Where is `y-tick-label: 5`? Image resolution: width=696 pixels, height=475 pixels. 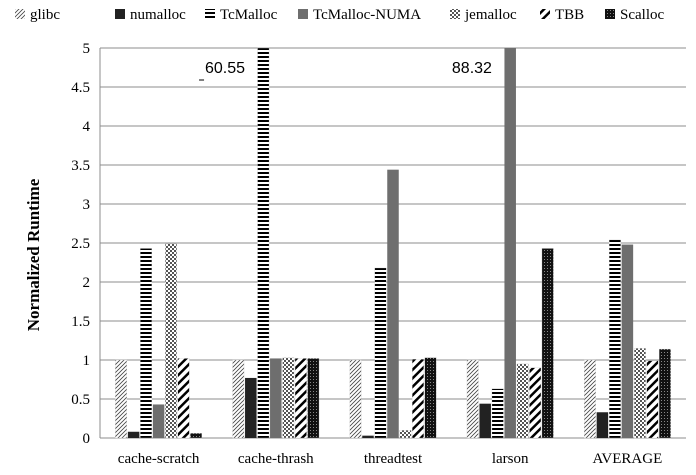 y-tick-label: 5 is located at coordinates (87, 49).